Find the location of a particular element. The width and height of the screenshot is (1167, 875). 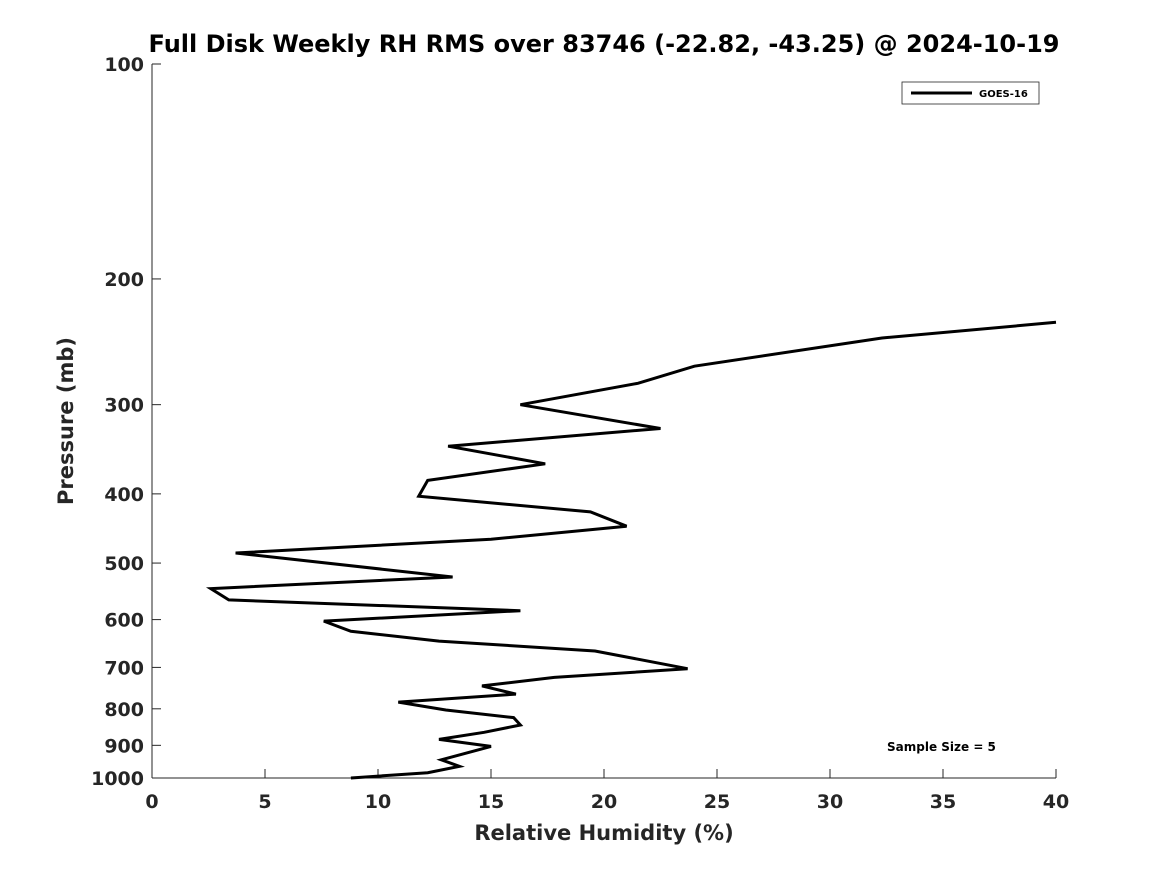

y-tick-label: 200 is located at coordinates (124, 280).